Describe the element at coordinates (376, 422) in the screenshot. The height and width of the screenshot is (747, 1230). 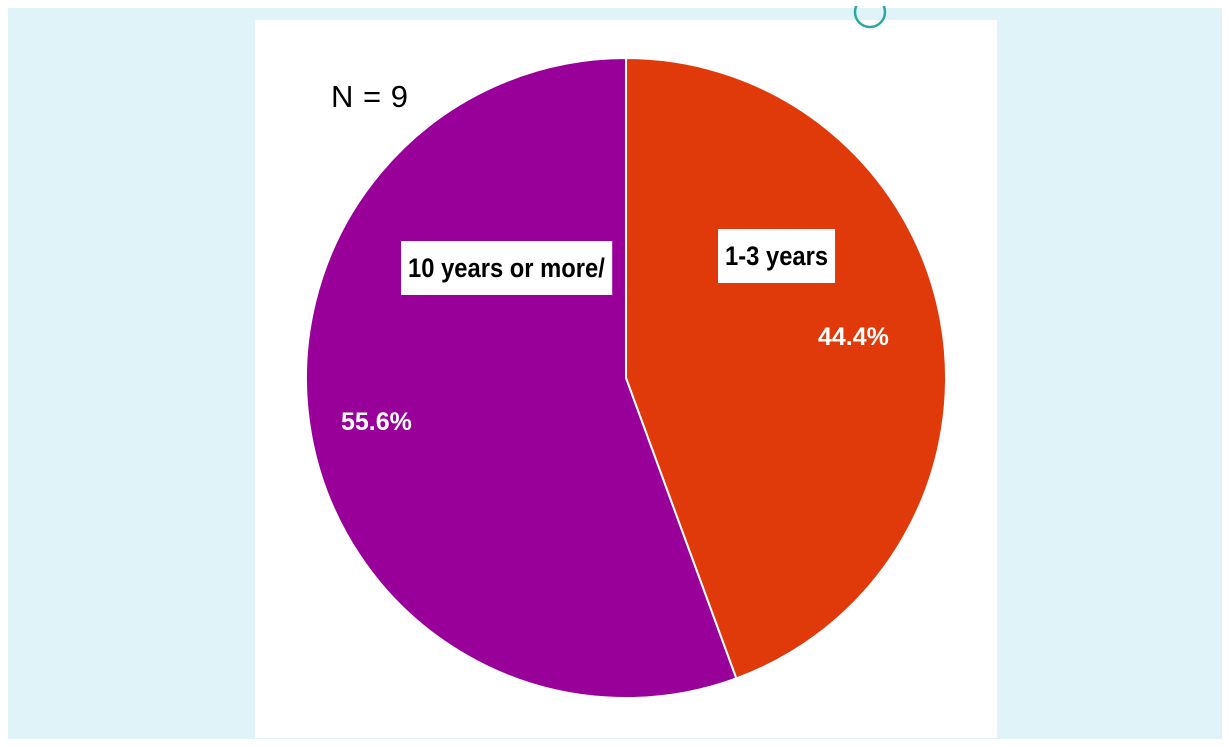
I see `slice-percent-10-years-or-more: 55.6%` at that location.